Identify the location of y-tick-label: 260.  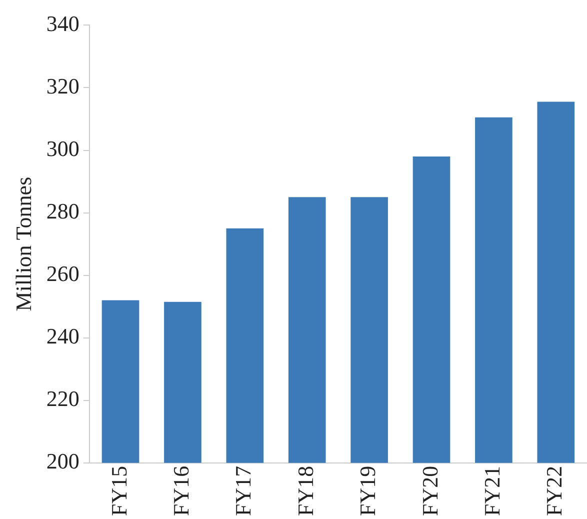
(63, 273).